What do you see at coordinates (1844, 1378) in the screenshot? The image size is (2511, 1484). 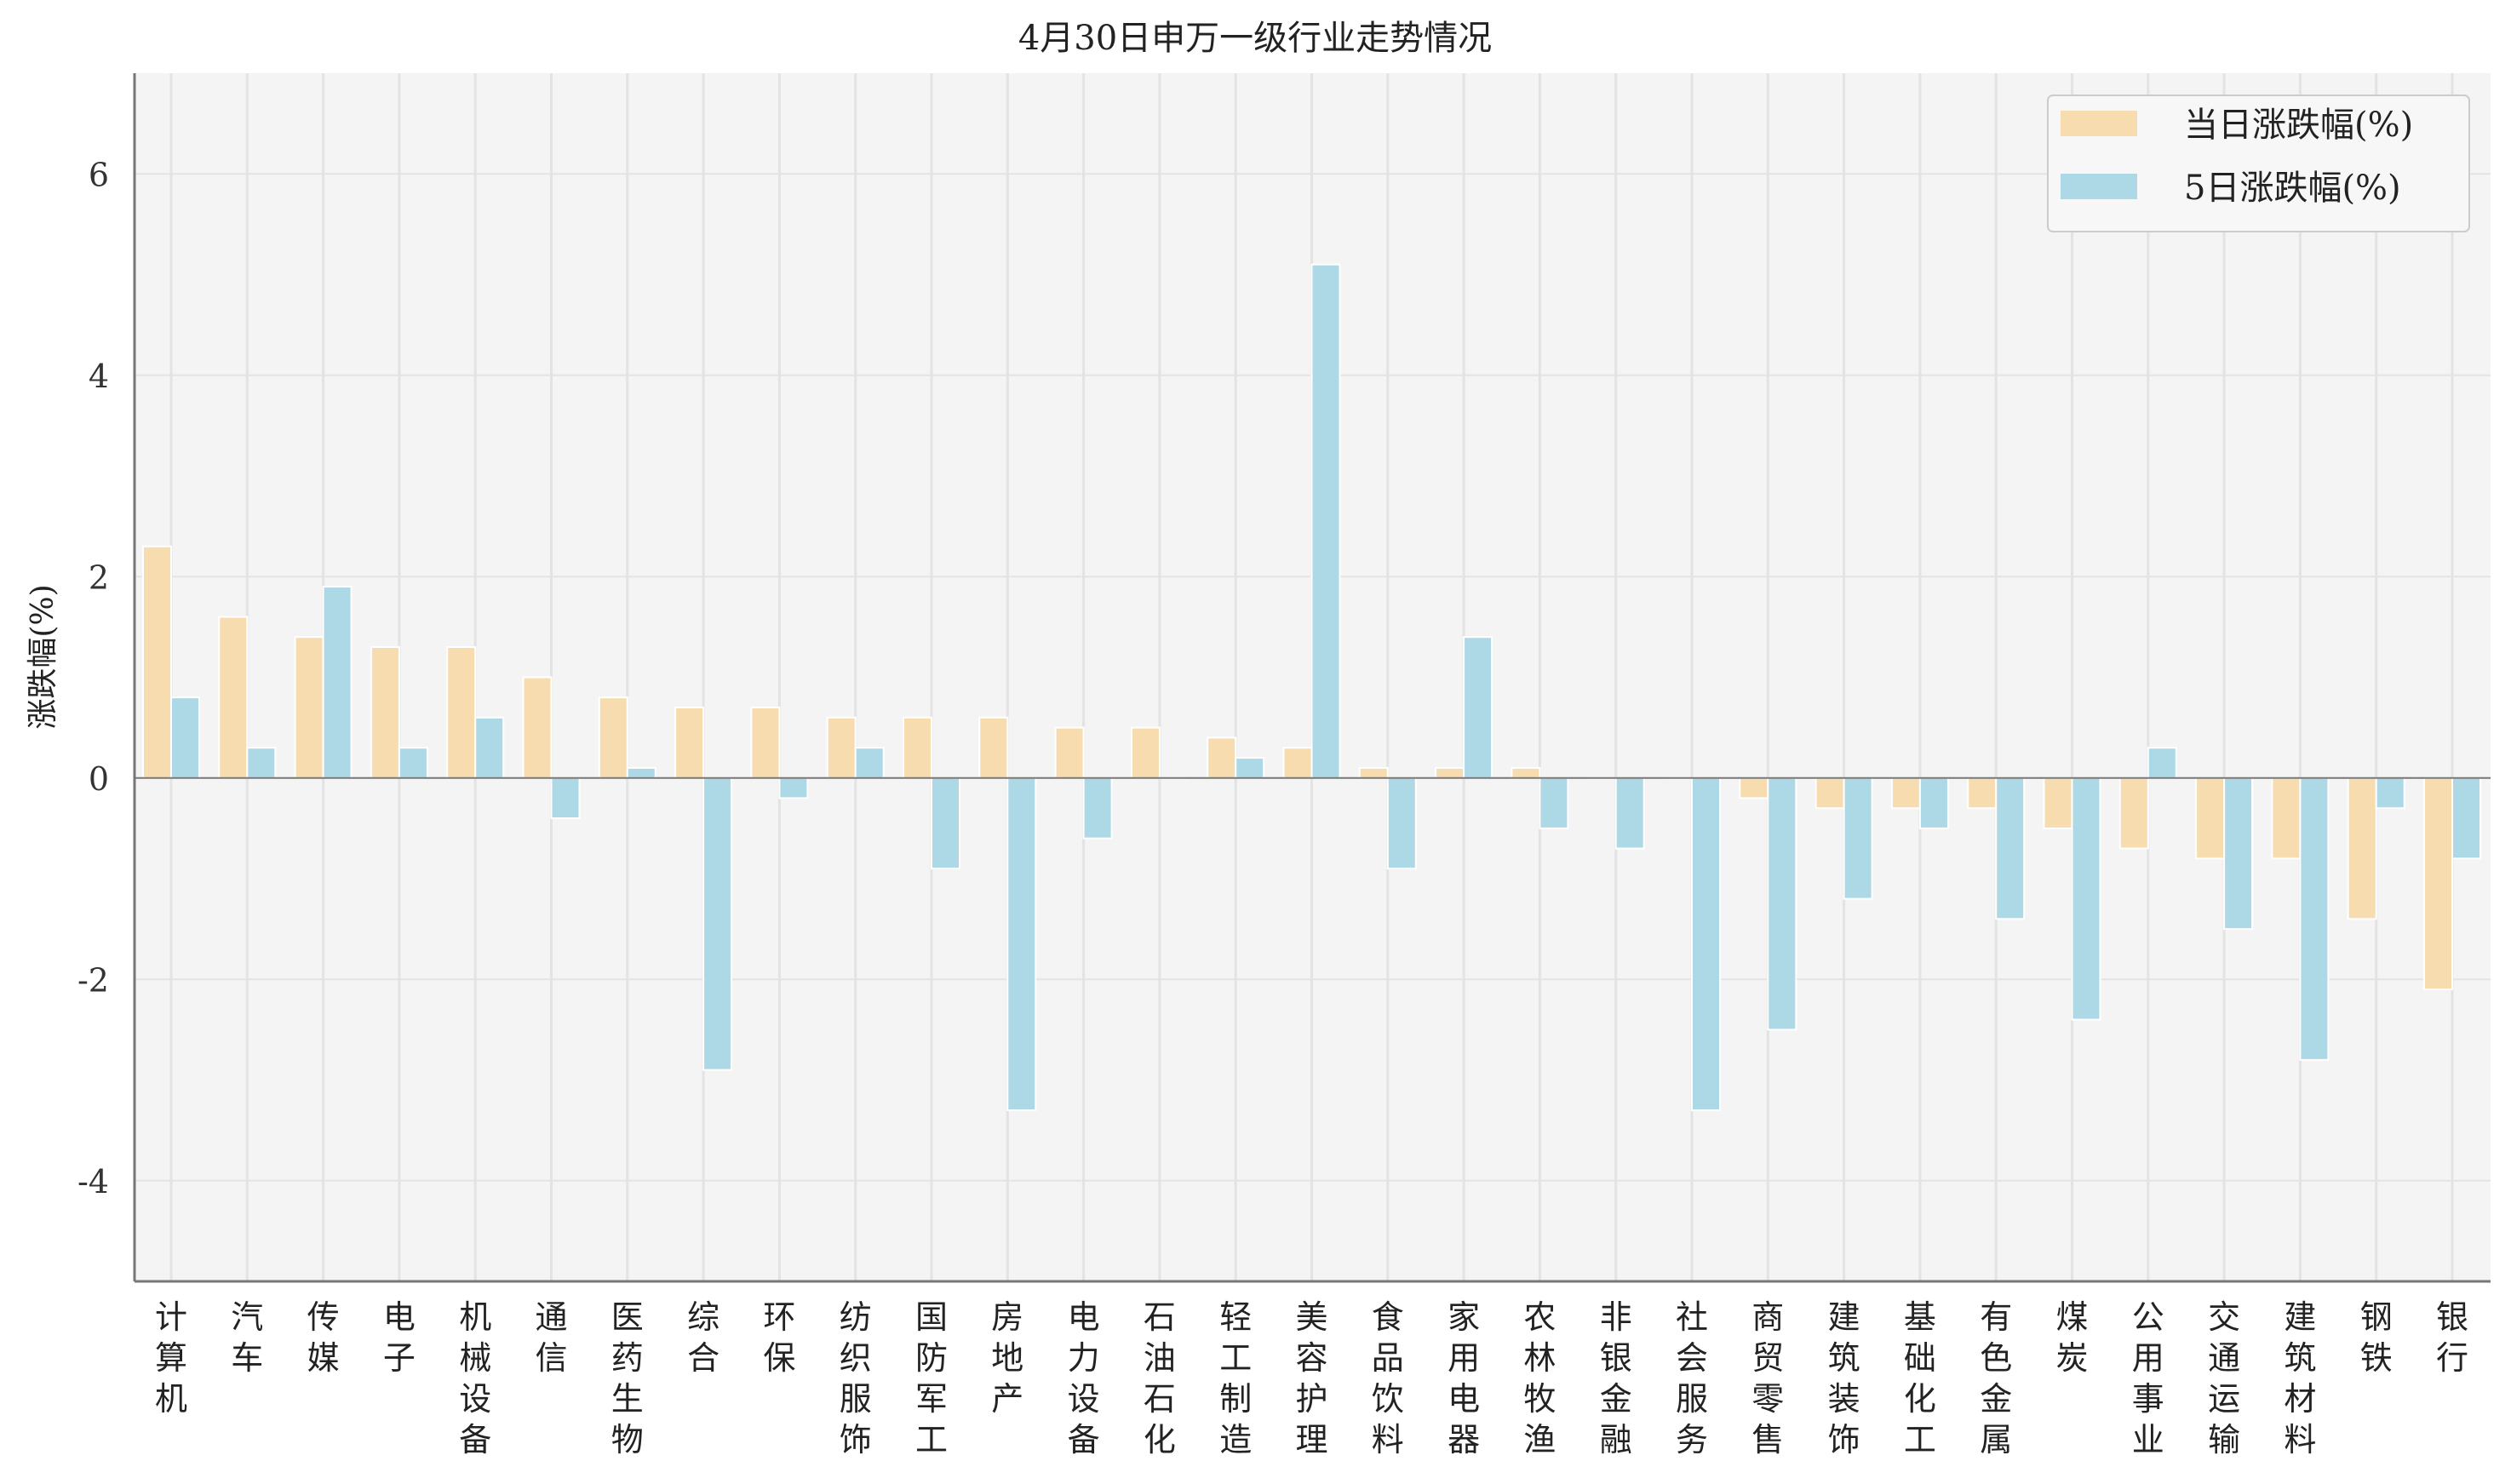 I see `category-label: 建筑装饰` at bounding box center [1844, 1378].